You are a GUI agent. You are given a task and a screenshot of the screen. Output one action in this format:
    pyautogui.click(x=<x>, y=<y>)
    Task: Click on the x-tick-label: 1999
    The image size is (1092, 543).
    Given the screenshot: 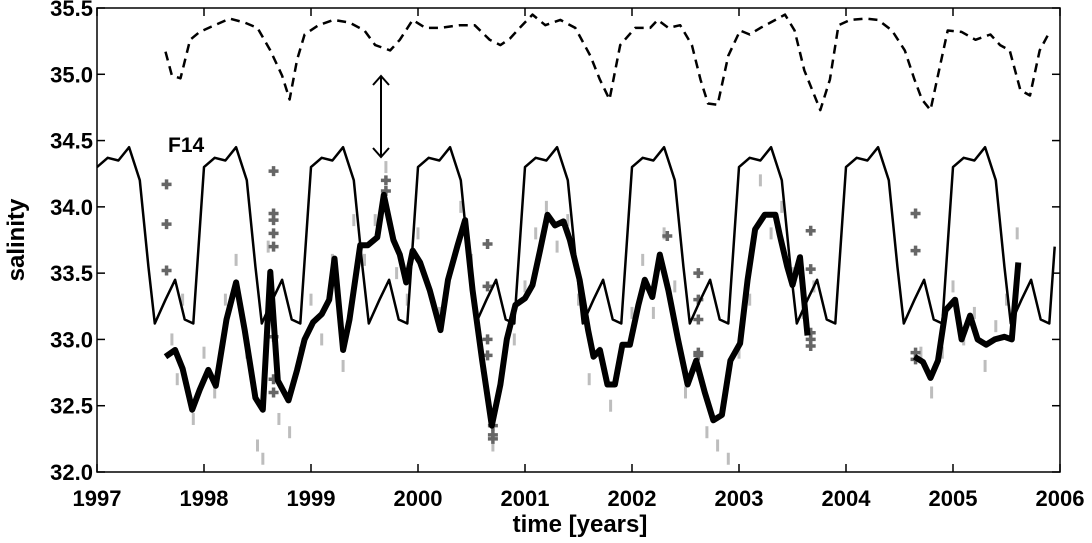 What is the action you would take?
    pyautogui.click(x=311, y=498)
    